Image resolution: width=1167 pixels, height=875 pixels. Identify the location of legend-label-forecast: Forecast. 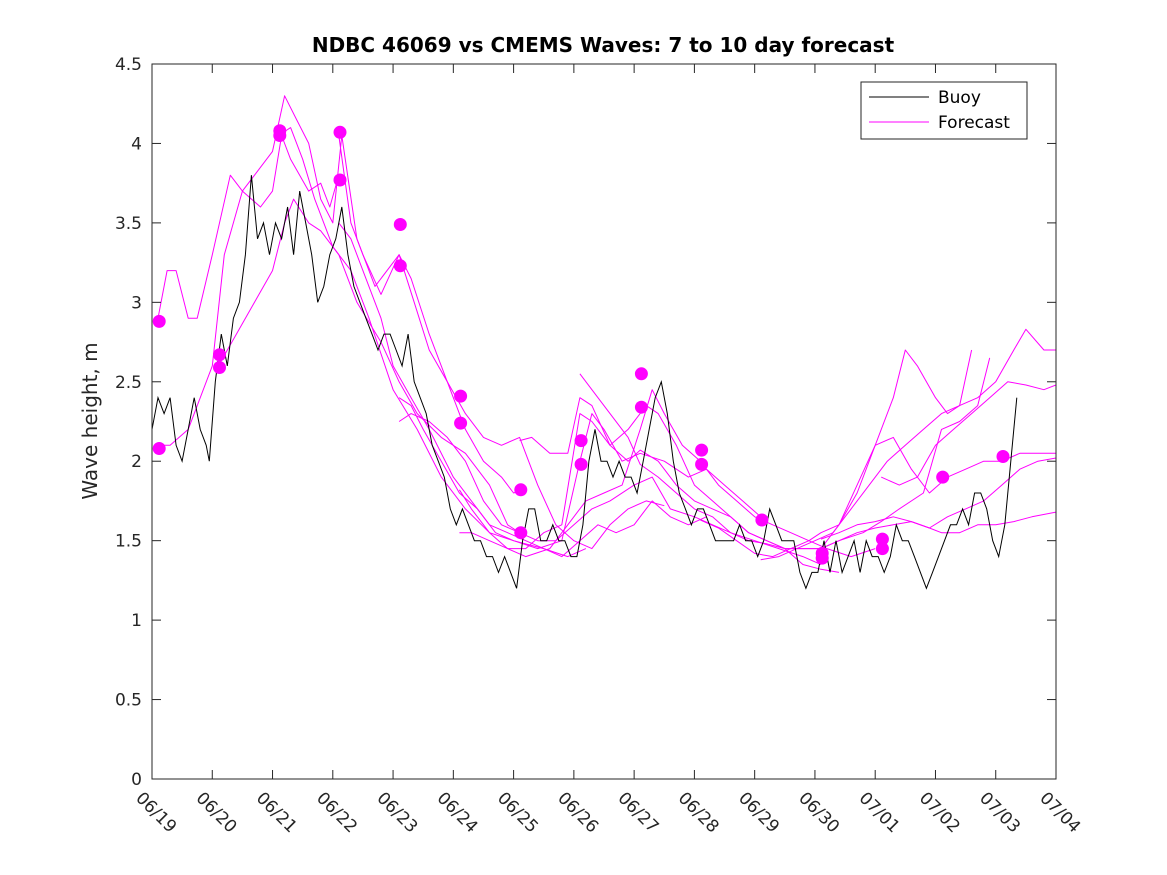
(974, 123).